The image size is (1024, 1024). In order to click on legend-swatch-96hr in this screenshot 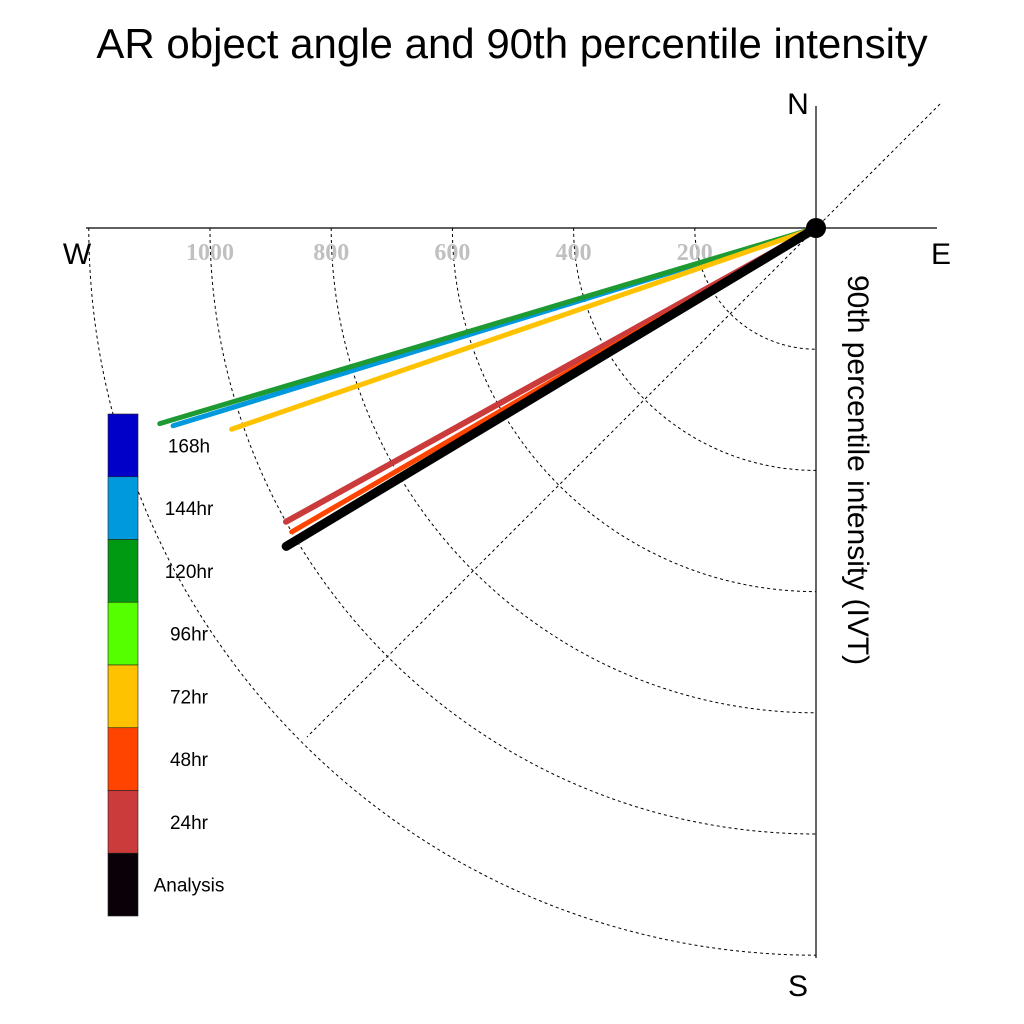, I will do `click(123, 633)`.